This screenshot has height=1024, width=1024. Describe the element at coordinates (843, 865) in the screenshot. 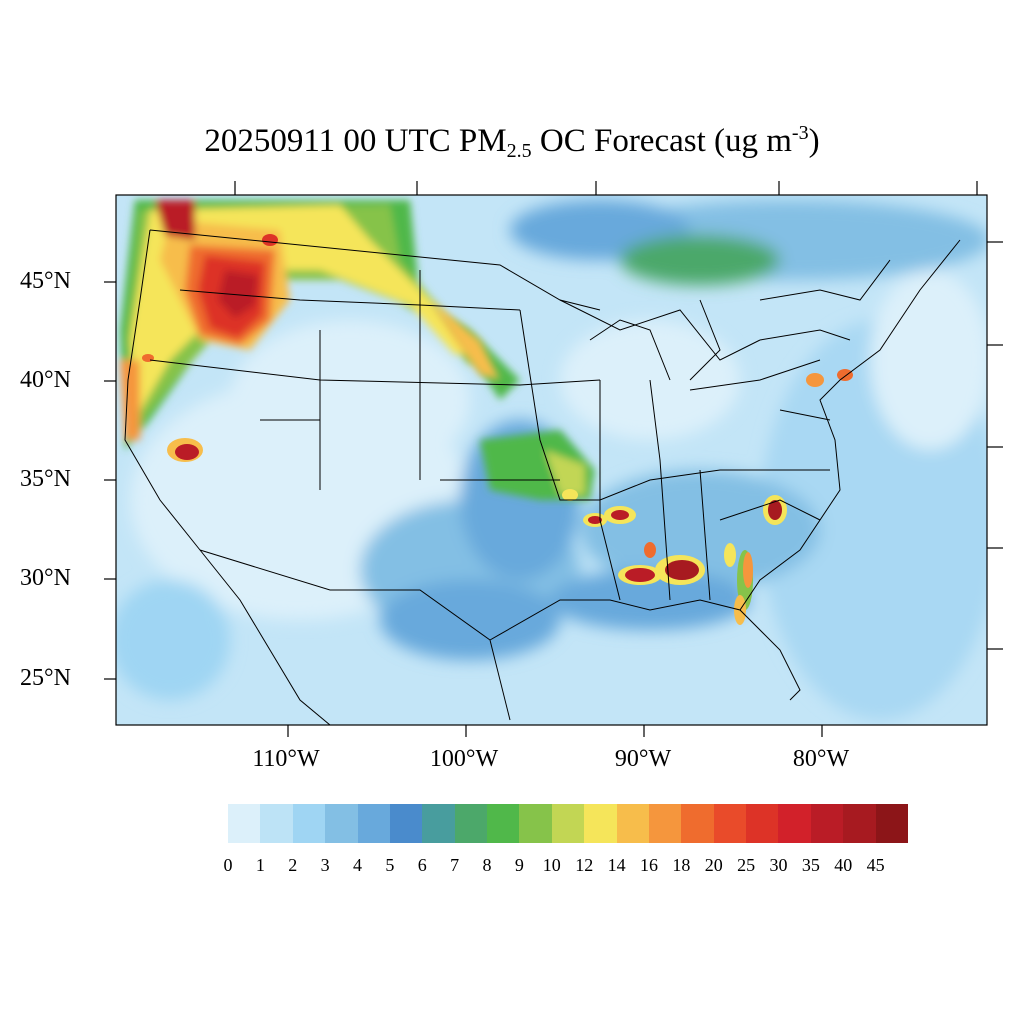

I see `colorbar-label: 40` at that location.